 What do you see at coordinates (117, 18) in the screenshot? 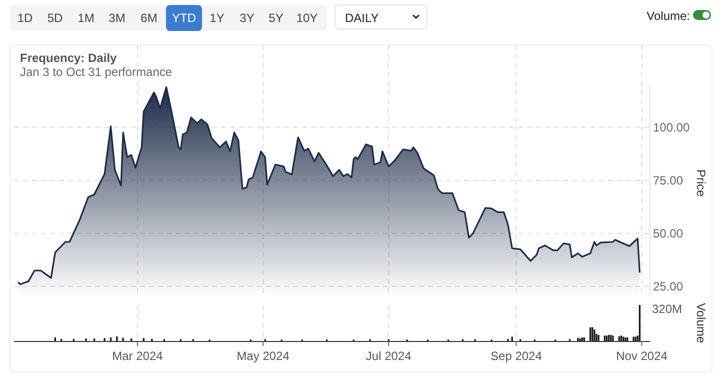
I see `text: 3M` at bounding box center [117, 18].